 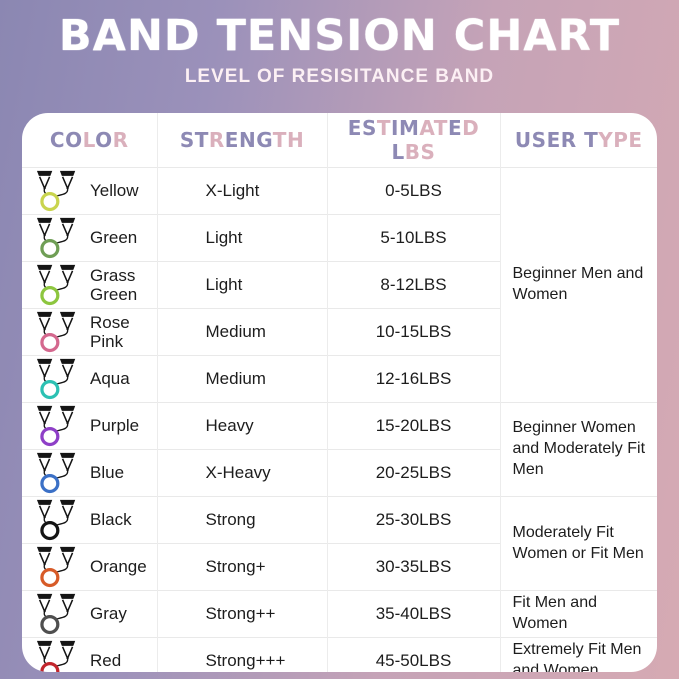 I want to click on color-label: Rose Pink, so click(x=110, y=331).